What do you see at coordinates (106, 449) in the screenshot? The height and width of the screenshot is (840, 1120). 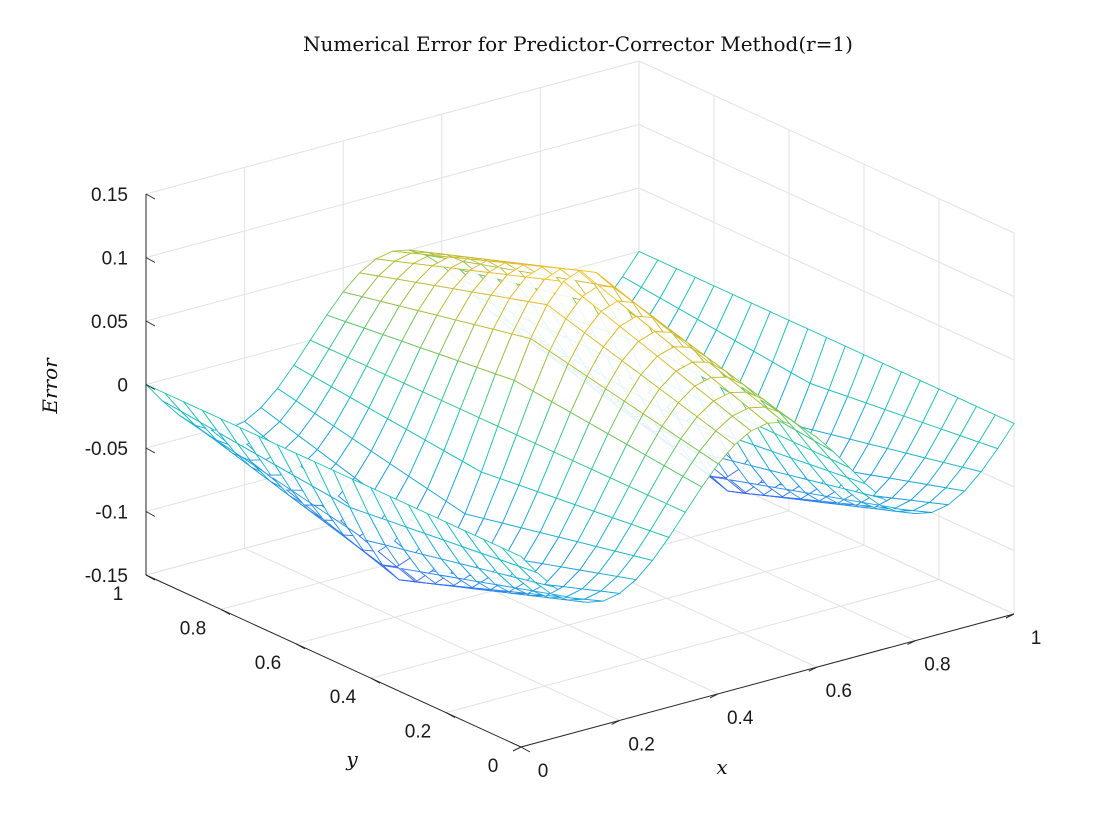 I see `z-tick-label: -0.05` at bounding box center [106, 449].